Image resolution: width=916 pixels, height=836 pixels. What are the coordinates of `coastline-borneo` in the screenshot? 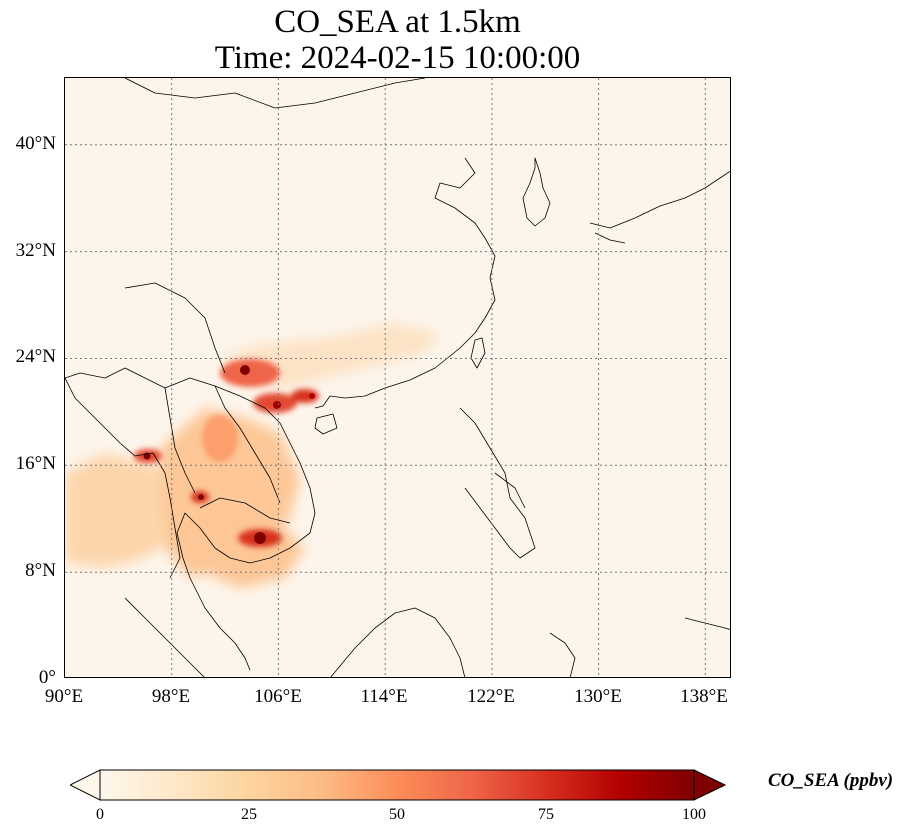 It's located at (398, 642).